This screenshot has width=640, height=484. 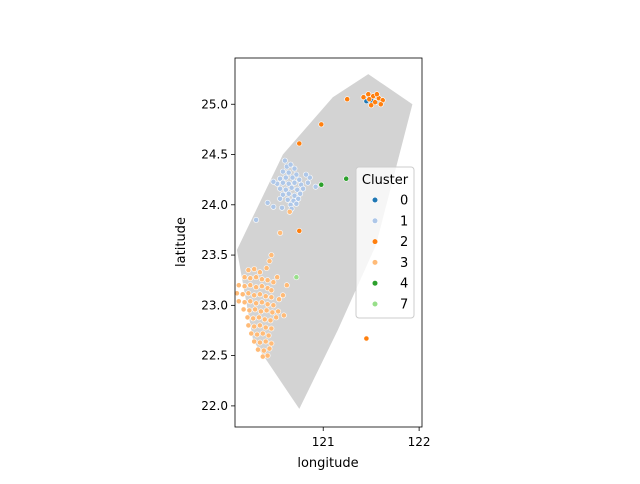 I want to click on legend-box, so click(x=385, y=242).